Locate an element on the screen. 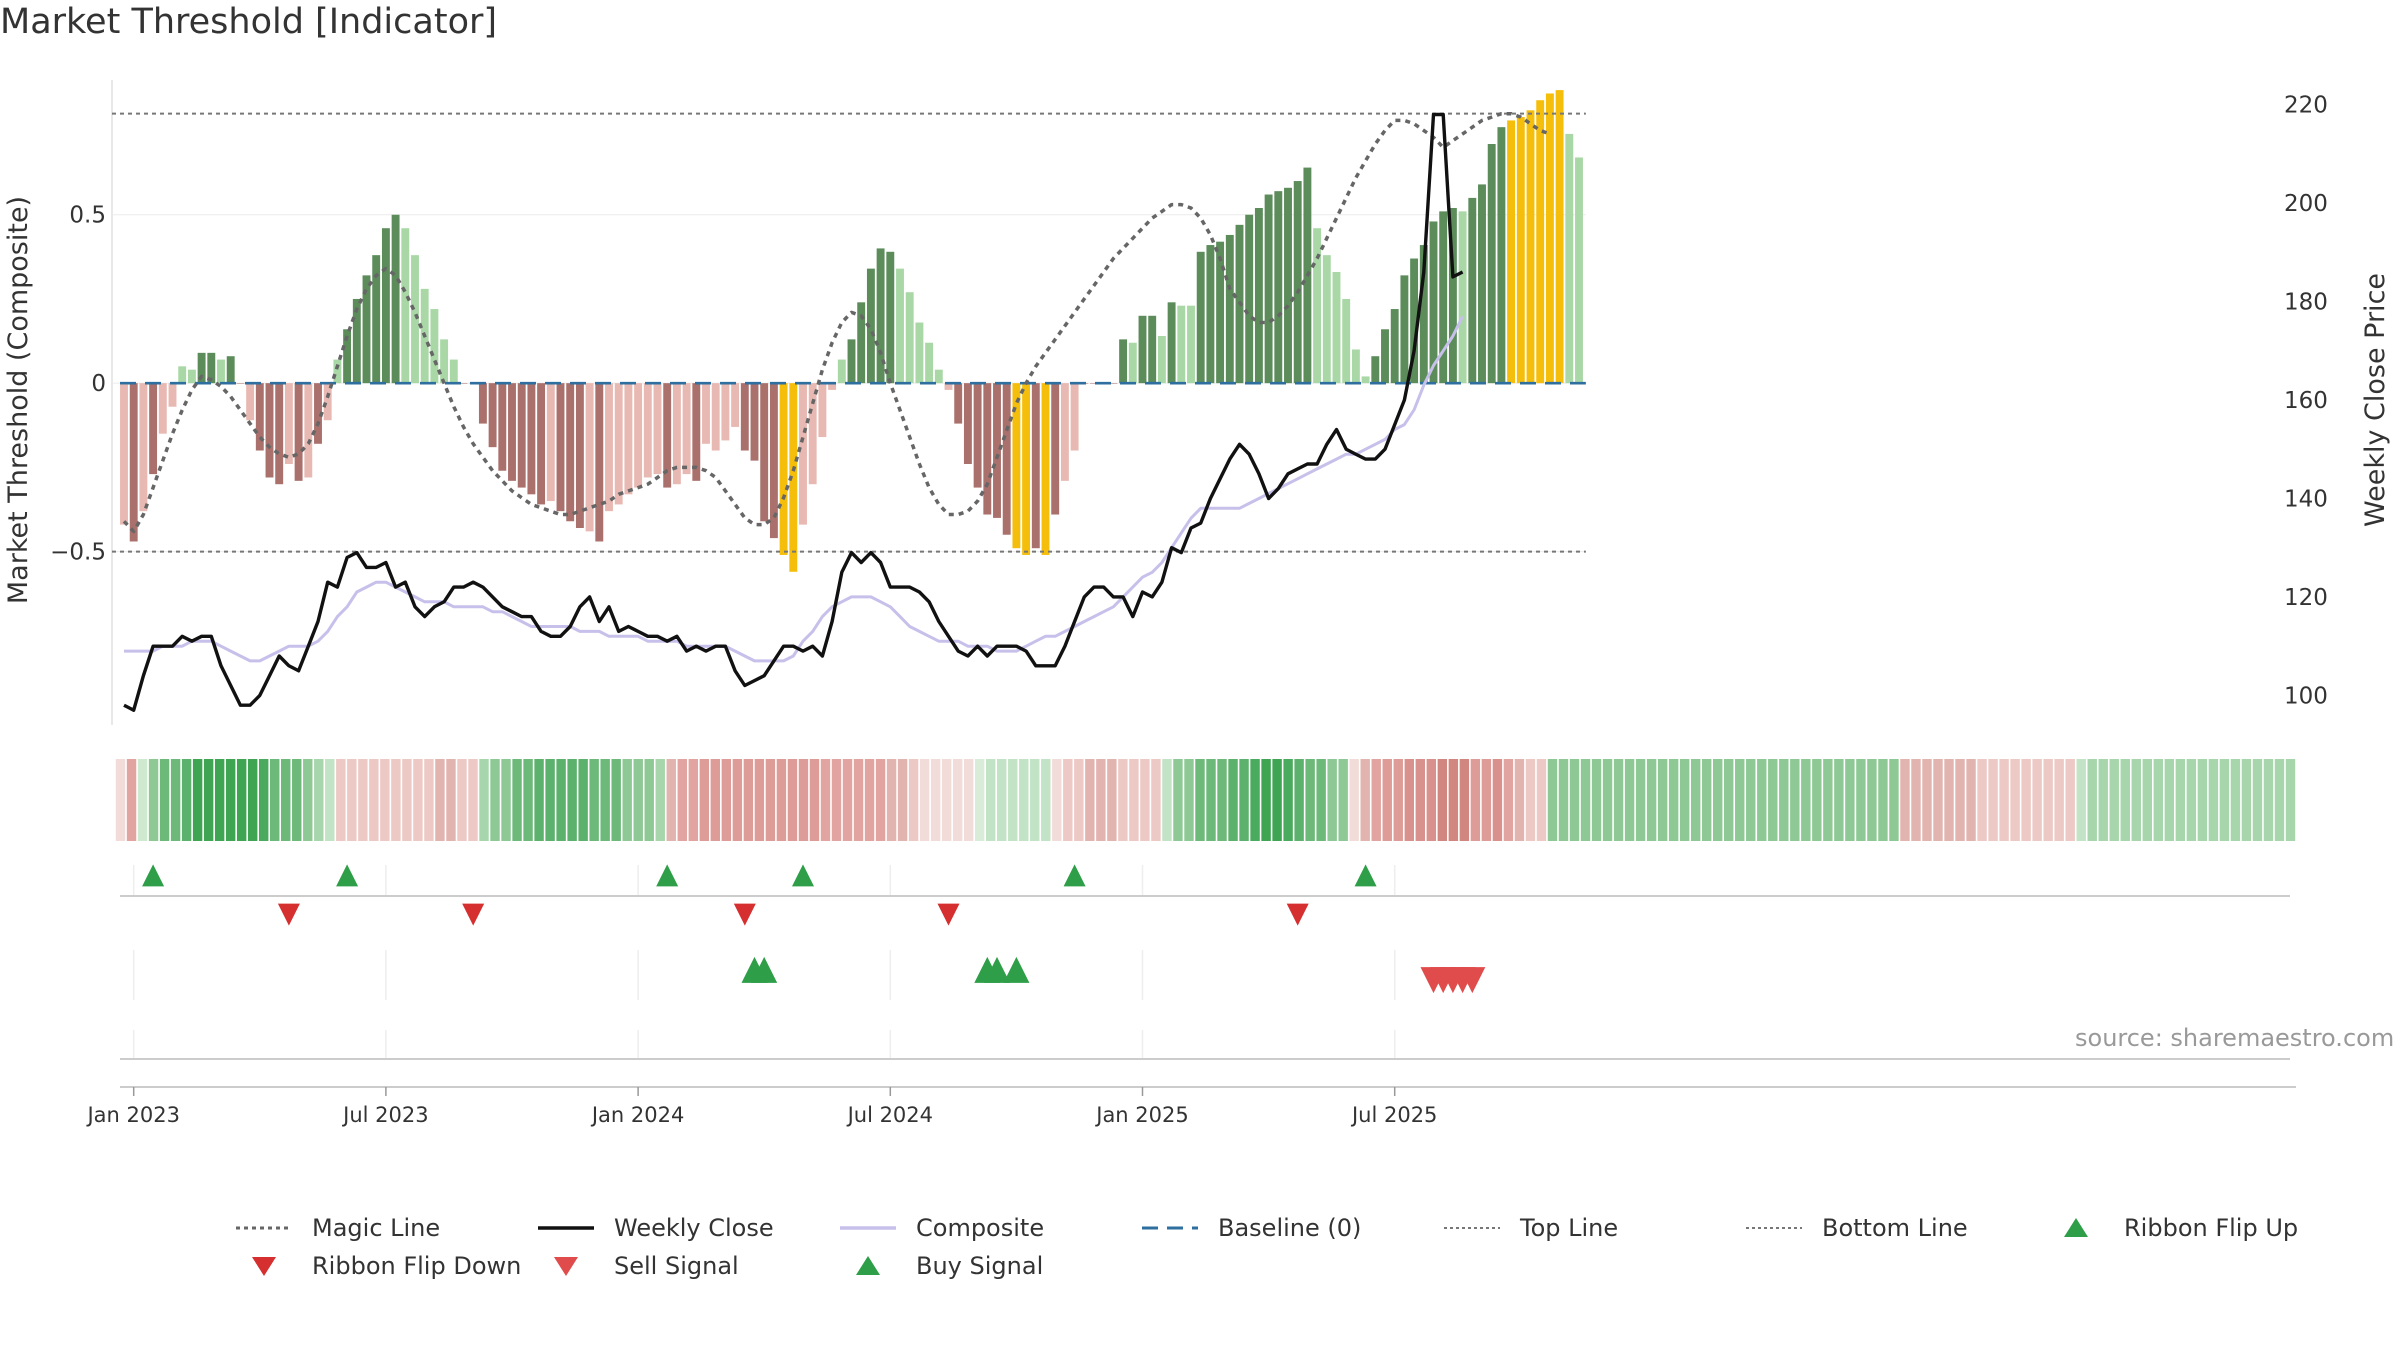 The height and width of the screenshot is (1350, 2400). legend-item-weekly-close: Weekly Close is located at coordinates (656, 1228).